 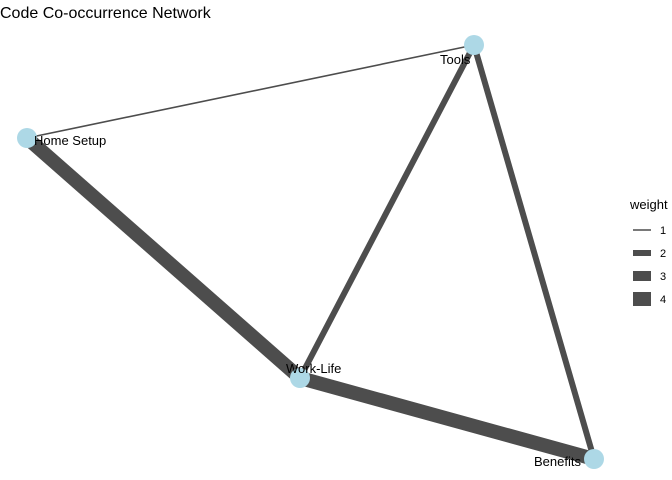 I want to click on legend: weight 1 2 3 4, so click(x=648, y=251).